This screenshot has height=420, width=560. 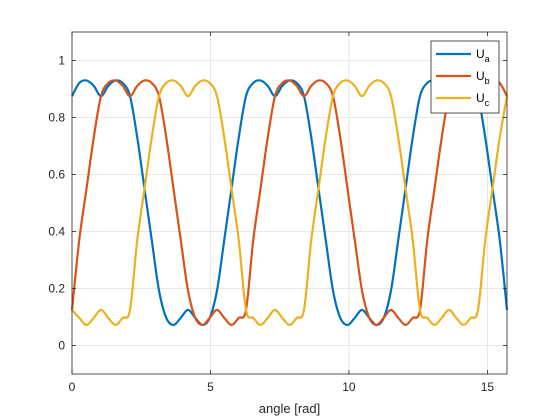 I want to click on x-tick-label: 5, so click(x=210, y=387).